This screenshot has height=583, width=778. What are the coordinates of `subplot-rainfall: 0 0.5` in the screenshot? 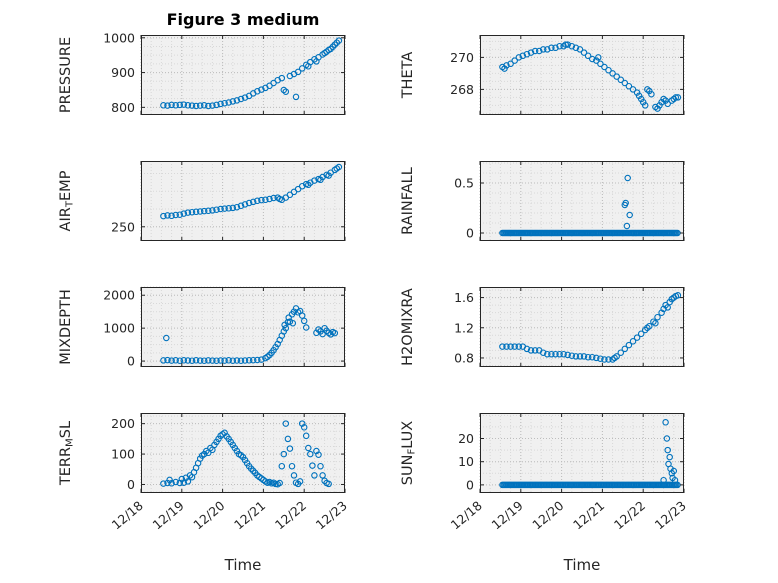 It's located at (569, 201).